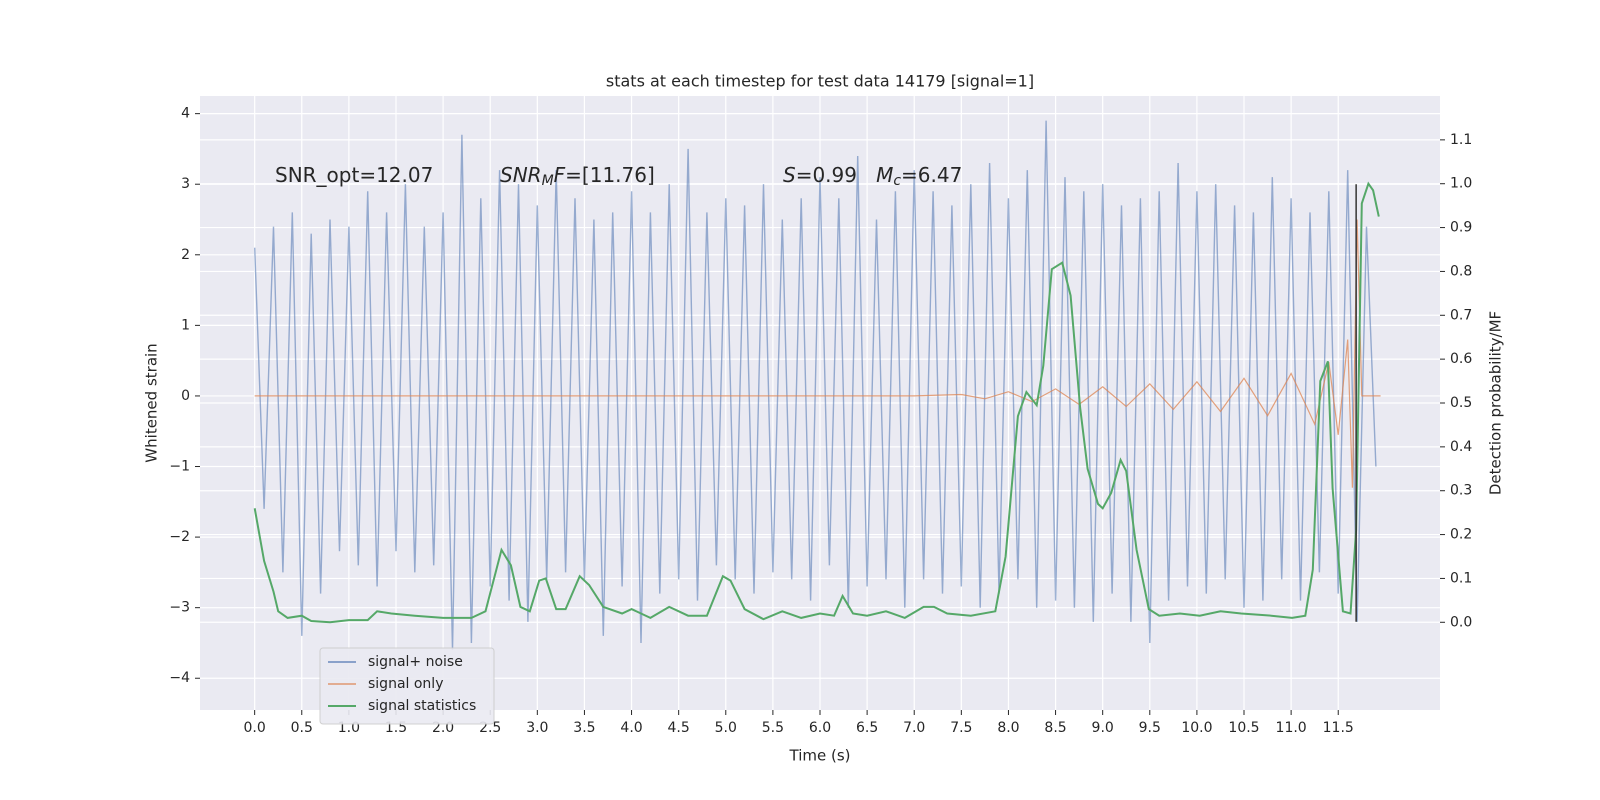 The width and height of the screenshot is (1600, 800). Describe the element at coordinates (1055, 728) in the screenshot. I see `x-tick-label: 8.5` at that location.